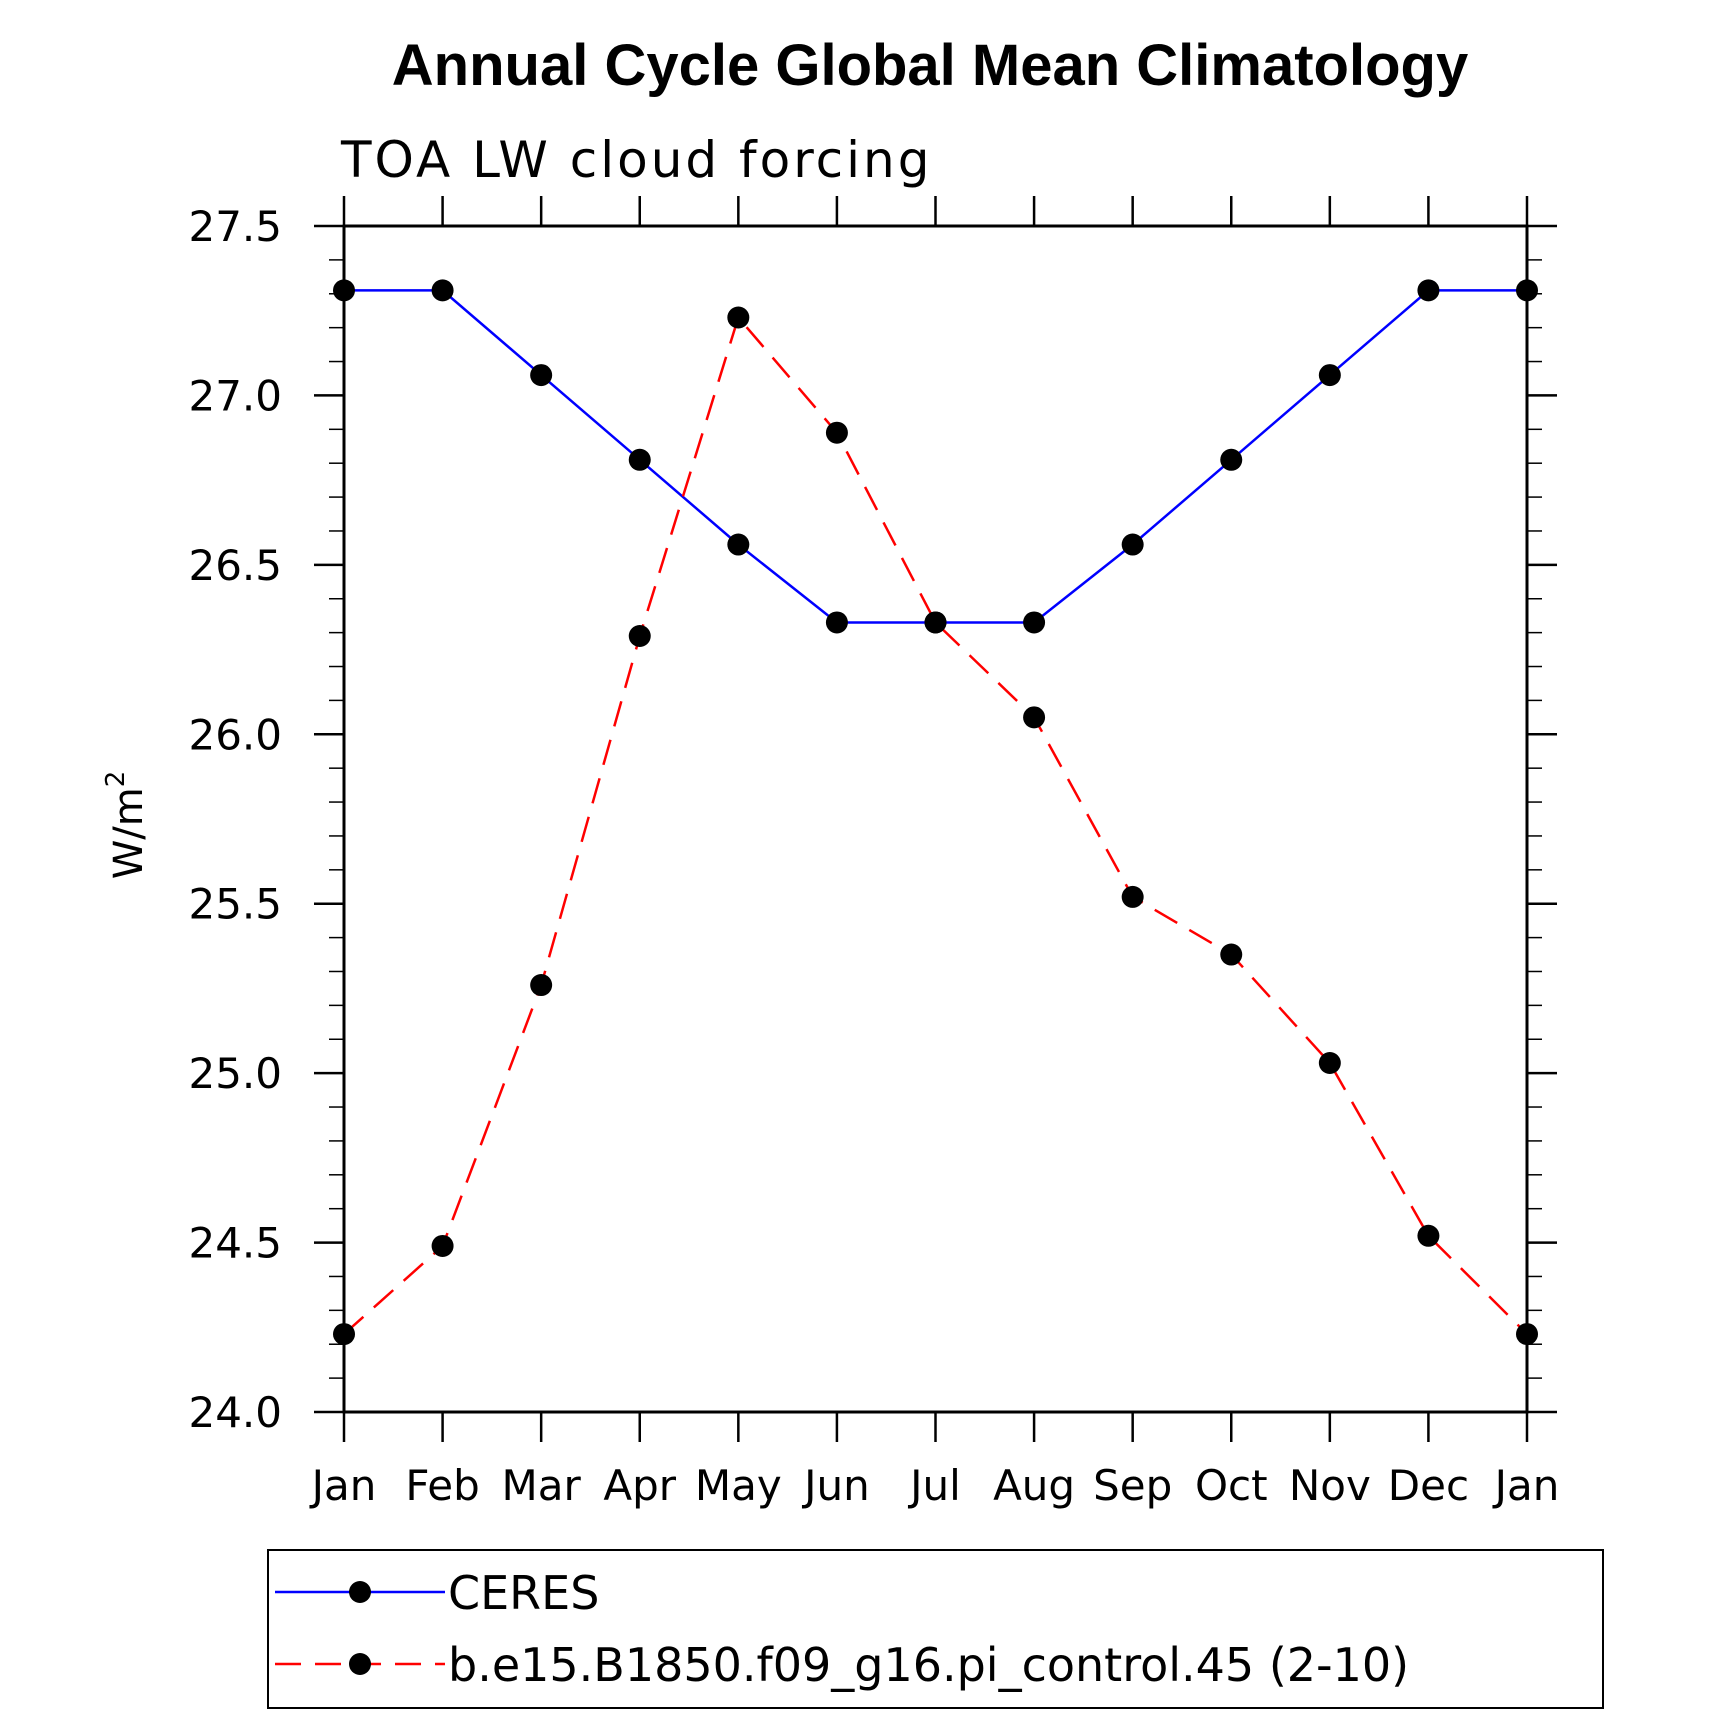  I want to click on y-axis-label-text: W/m, so click(129, 833).